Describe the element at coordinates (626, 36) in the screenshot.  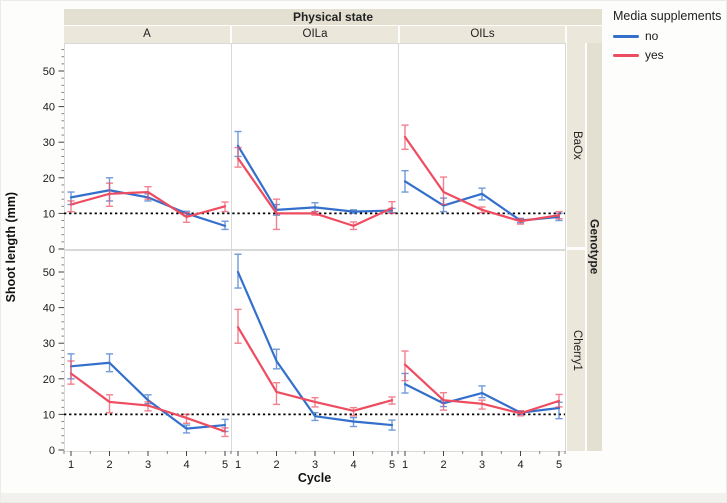
I see `line-swatch-no-icon` at that location.